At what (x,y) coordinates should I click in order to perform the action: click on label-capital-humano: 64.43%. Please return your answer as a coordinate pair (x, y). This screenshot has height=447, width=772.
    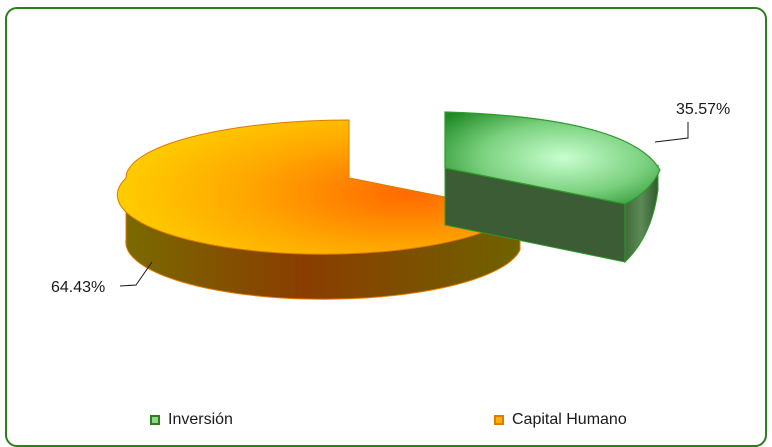
    Looking at the image, I should click on (78, 287).